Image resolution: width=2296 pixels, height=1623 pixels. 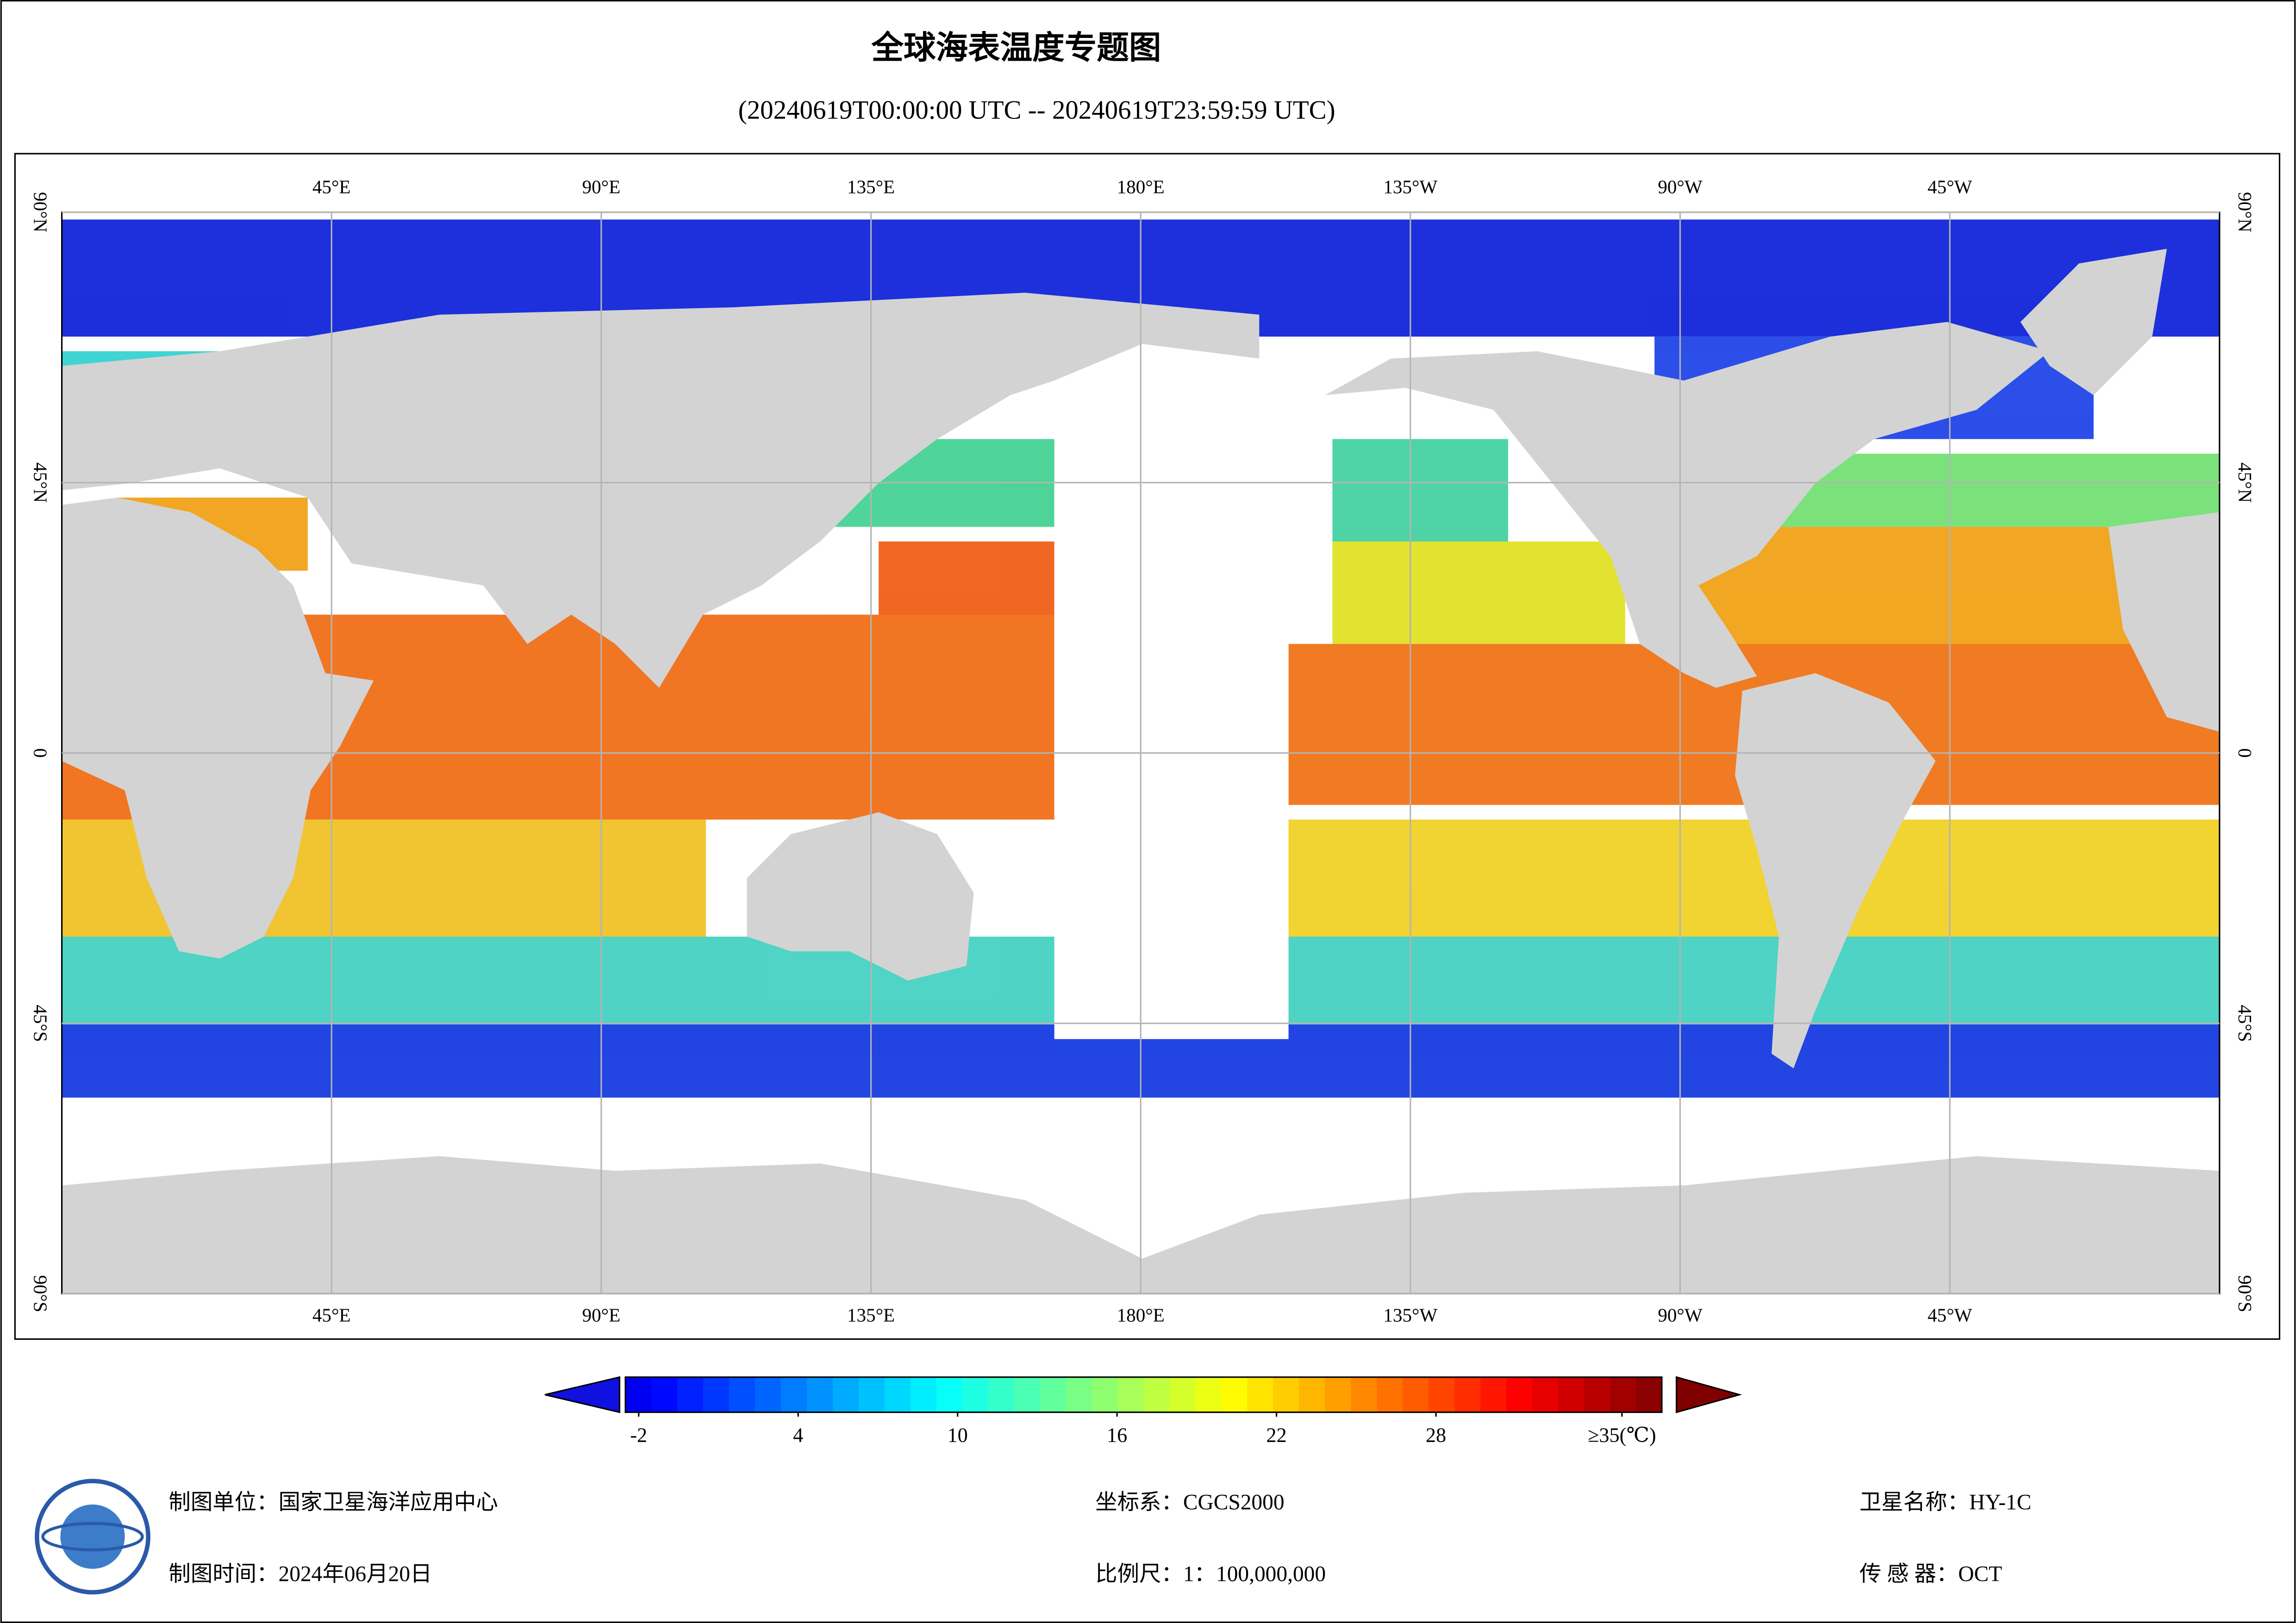 What do you see at coordinates (1141, 186) in the screenshot?
I see `lon-label-top: 180°E` at bounding box center [1141, 186].